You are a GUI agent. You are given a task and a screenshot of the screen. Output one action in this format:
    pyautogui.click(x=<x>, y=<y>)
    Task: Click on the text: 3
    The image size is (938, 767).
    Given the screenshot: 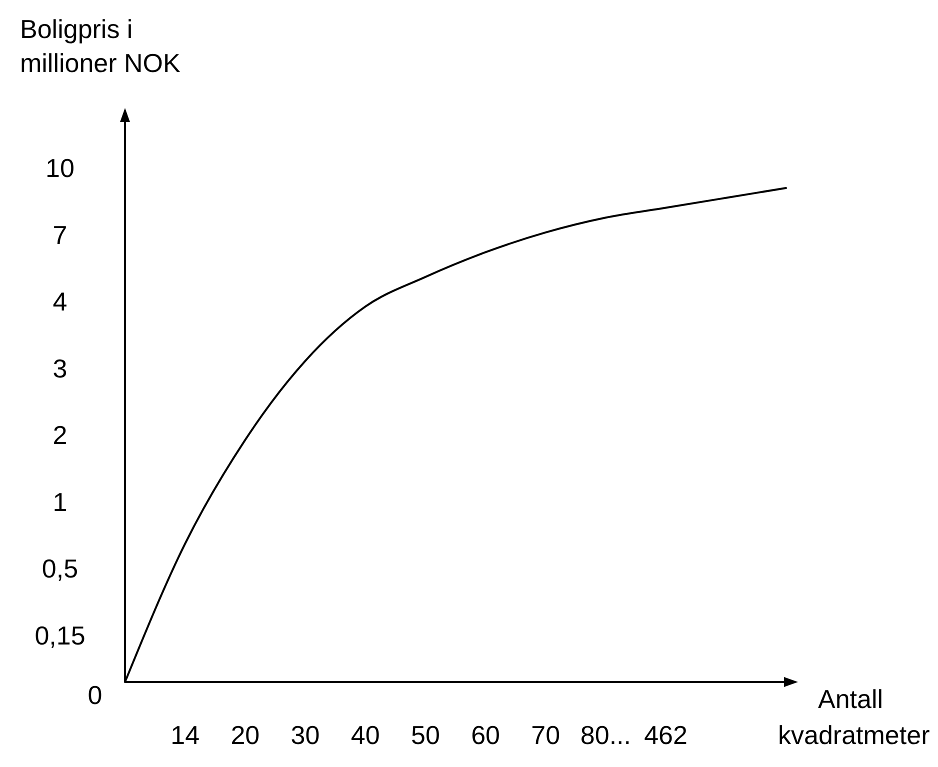 What is the action you would take?
    pyautogui.click(x=60, y=368)
    